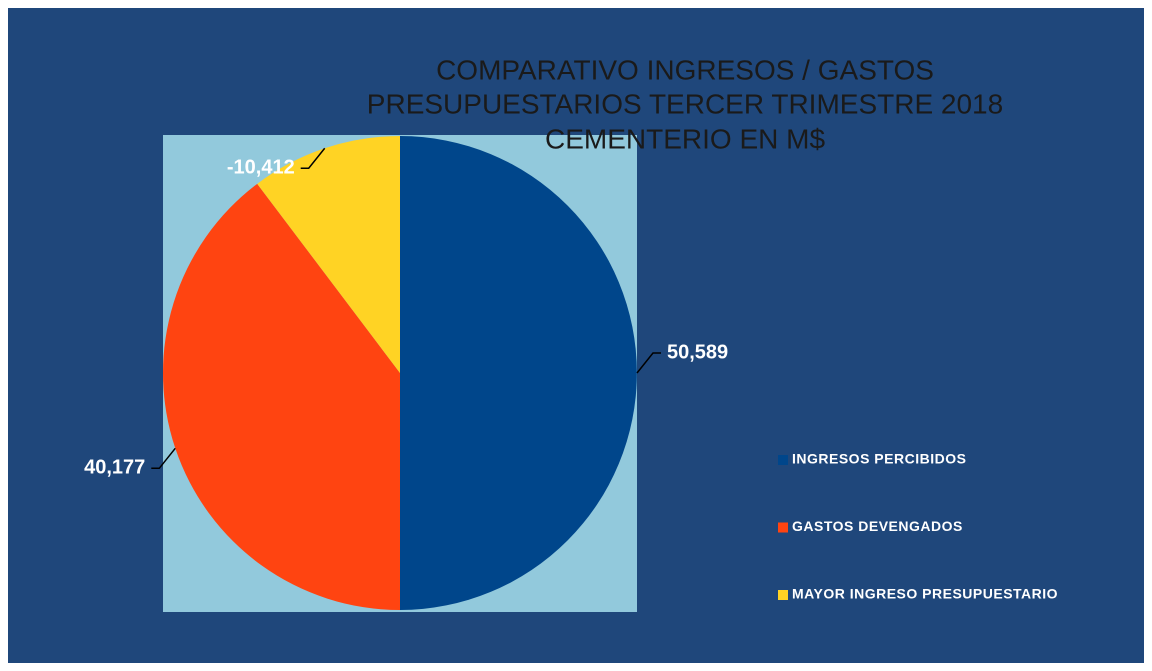  Describe the element at coordinates (879, 459) in the screenshot. I see `legend-label: INGRESOS PERCIBIDOS` at that location.